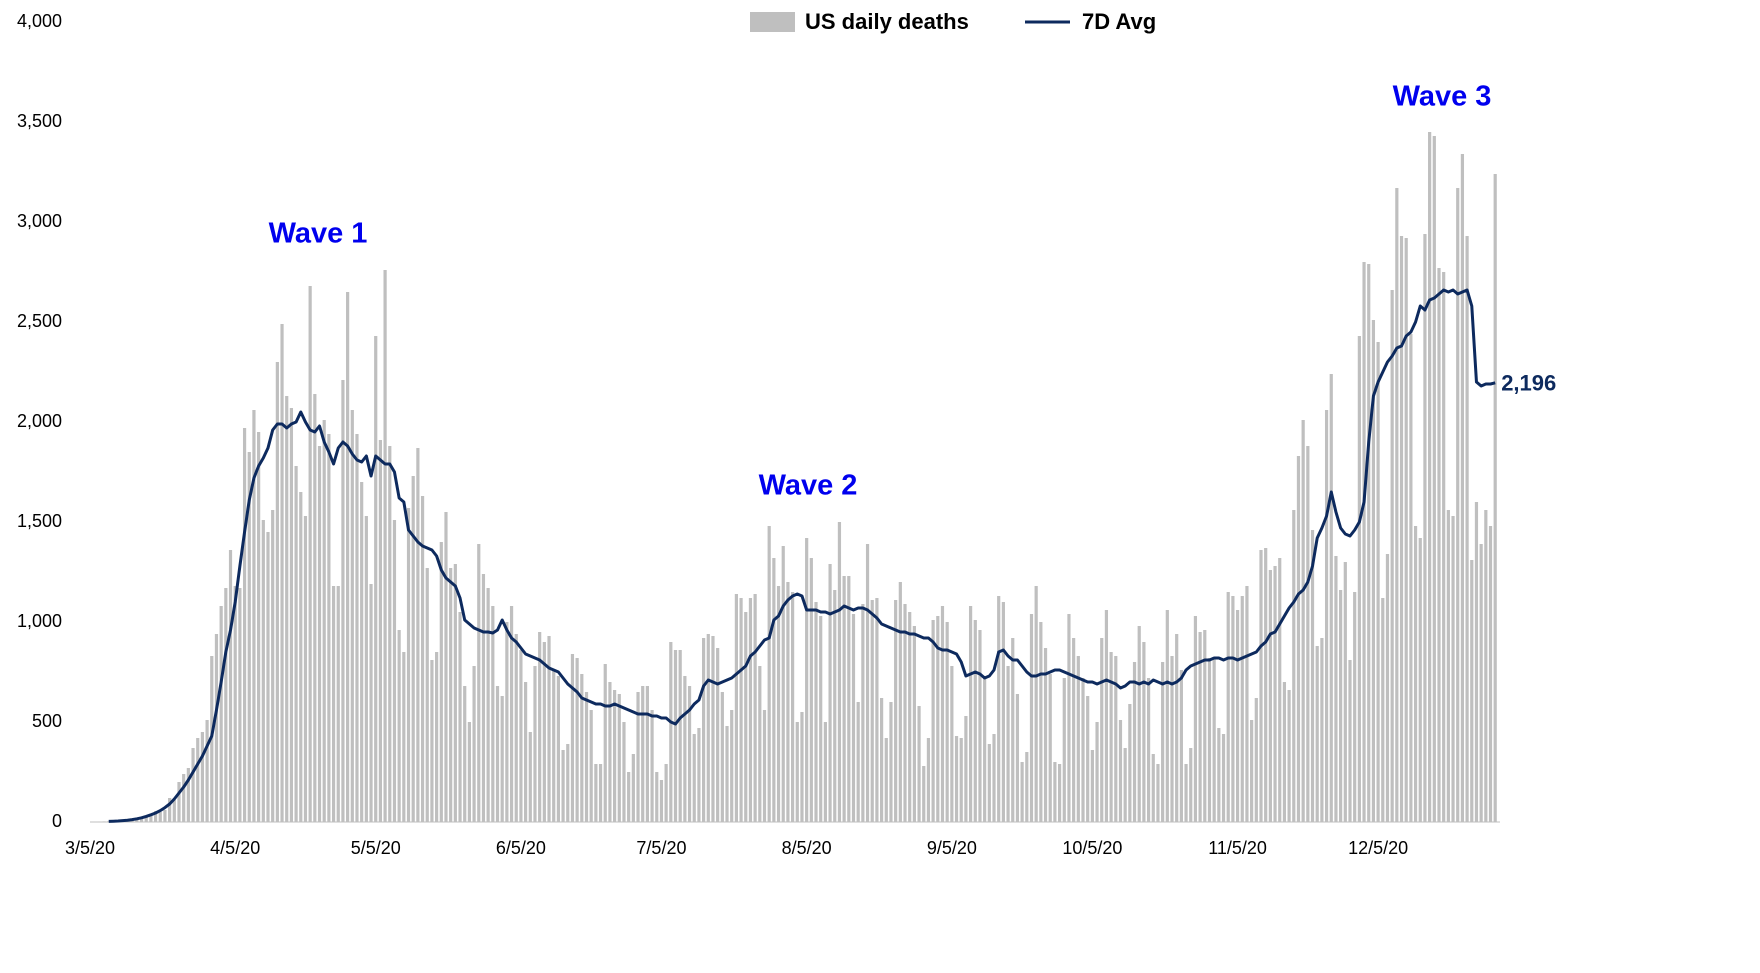 This screenshot has width=1760, height=973. I want to click on data-label: 2,196, so click(1528, 383).